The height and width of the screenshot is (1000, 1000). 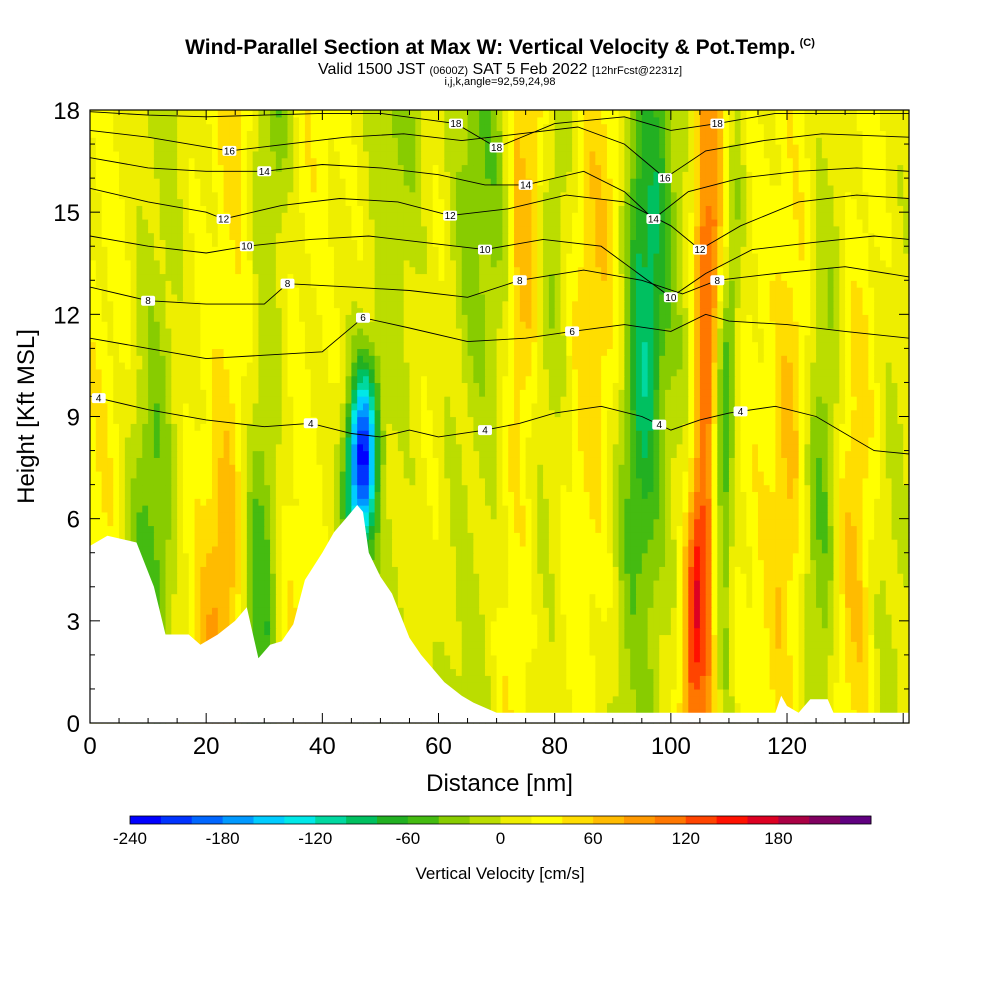 I want to click on x-tick-label: 100, so click(x=671, y=746).